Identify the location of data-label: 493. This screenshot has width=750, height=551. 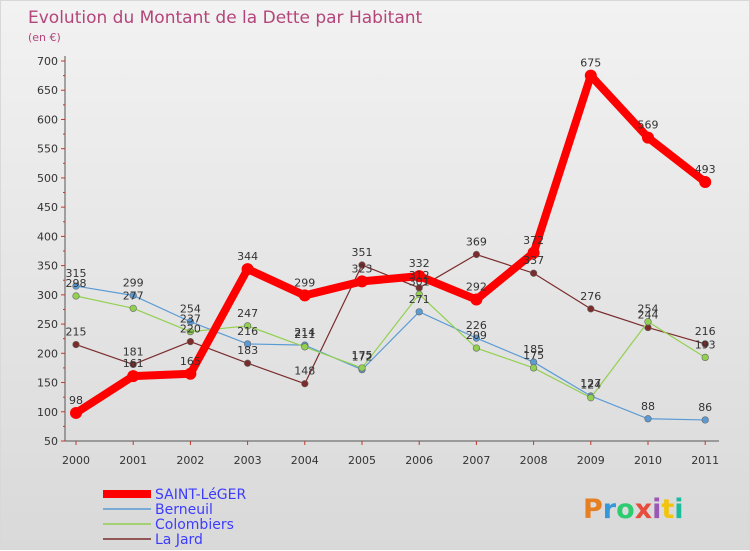
(705, 169).